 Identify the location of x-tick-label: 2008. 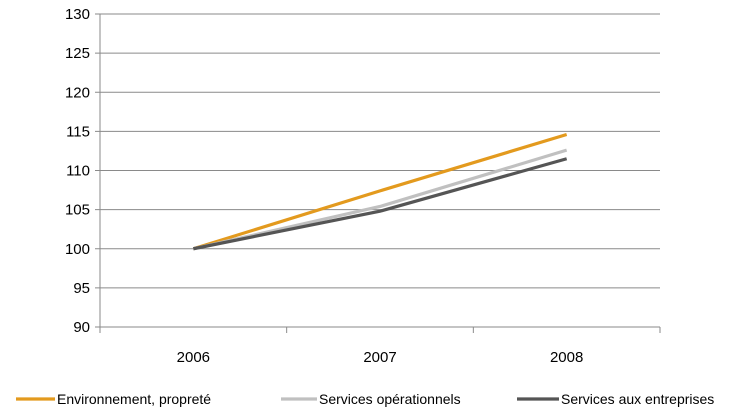
(566, 357).